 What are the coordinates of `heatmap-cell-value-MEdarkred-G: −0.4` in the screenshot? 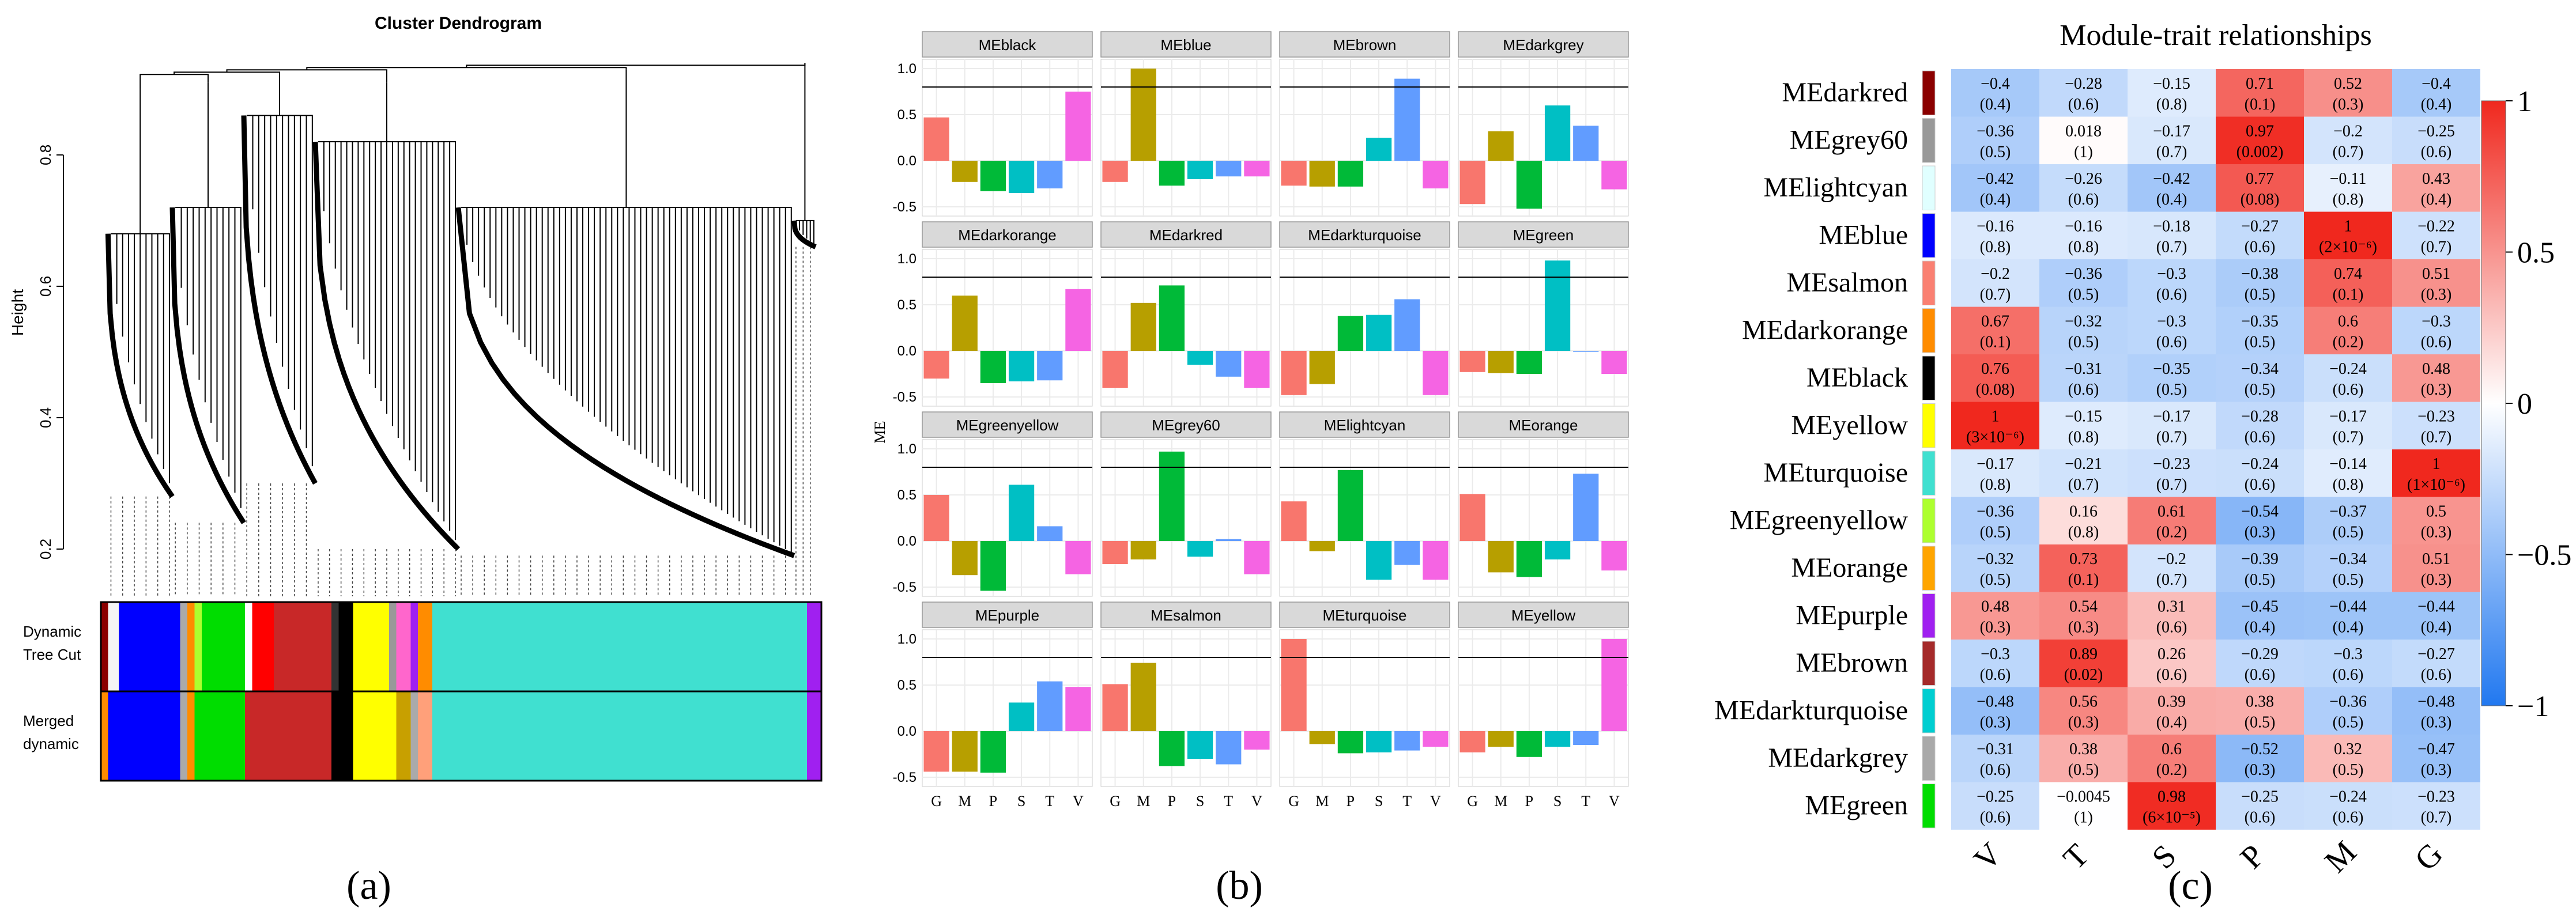 It's located at (2436, 84).